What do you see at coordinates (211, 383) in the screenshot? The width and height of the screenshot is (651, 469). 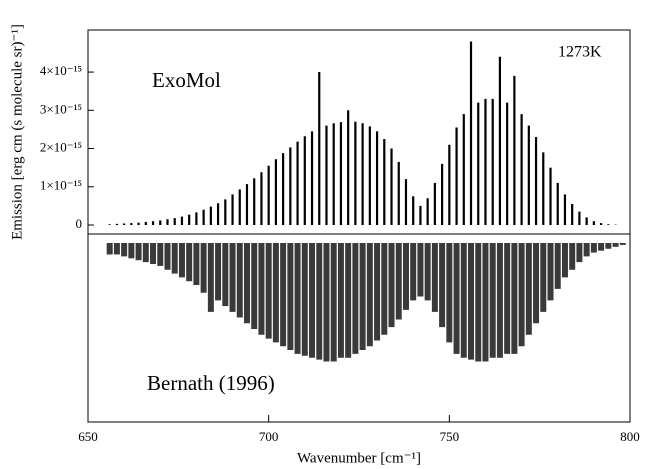 I see `panel-label: Bernath (1996)` at bounding box center [211, 383].